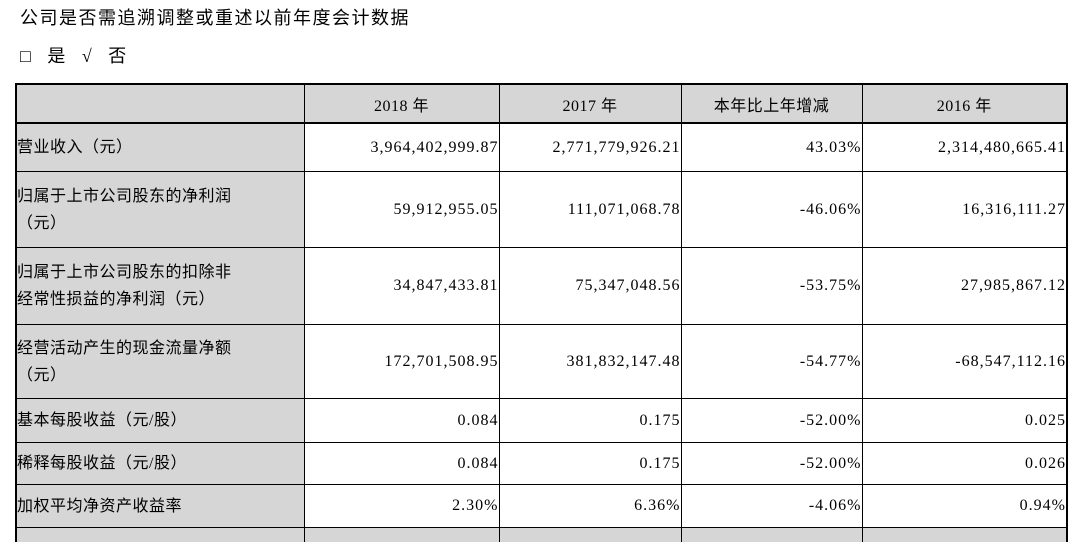 The height and width of the screenshot is (542, 1087). I want to click on cell-2016, so click(964, 534).